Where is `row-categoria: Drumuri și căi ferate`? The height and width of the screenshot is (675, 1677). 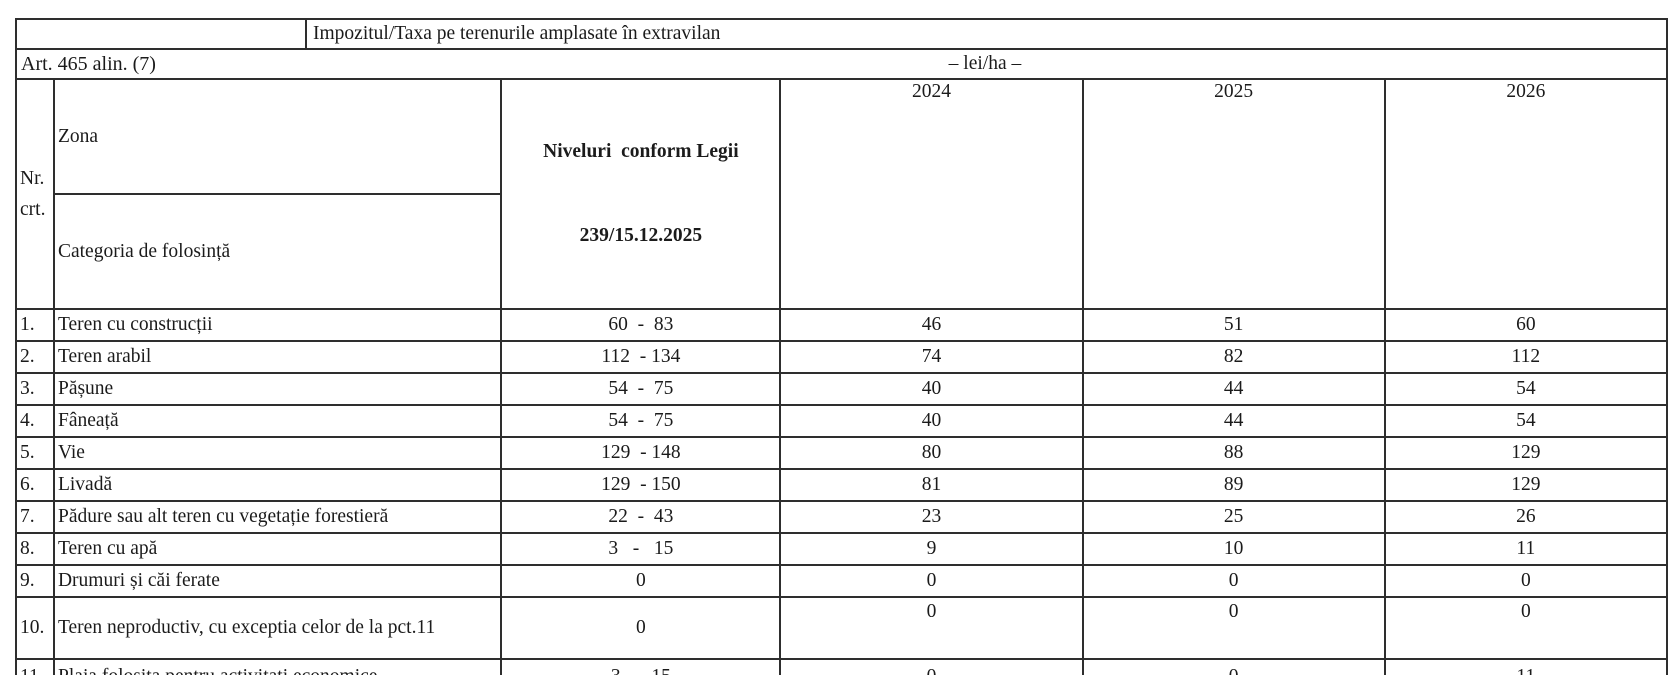
row-categoria: Drumuri și căi ferate is located at coordinates (277, 581).